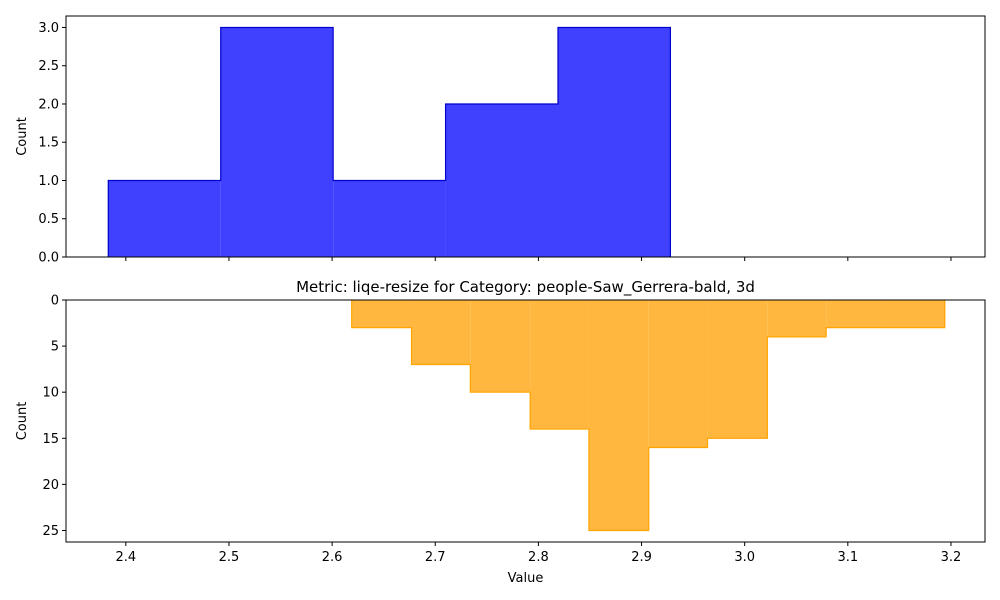 This screenshot has height=600, width=1000. Describe the element at coordinates (229, 557) in the screenshot. I see `x-tick-label: 2.5` at that location.